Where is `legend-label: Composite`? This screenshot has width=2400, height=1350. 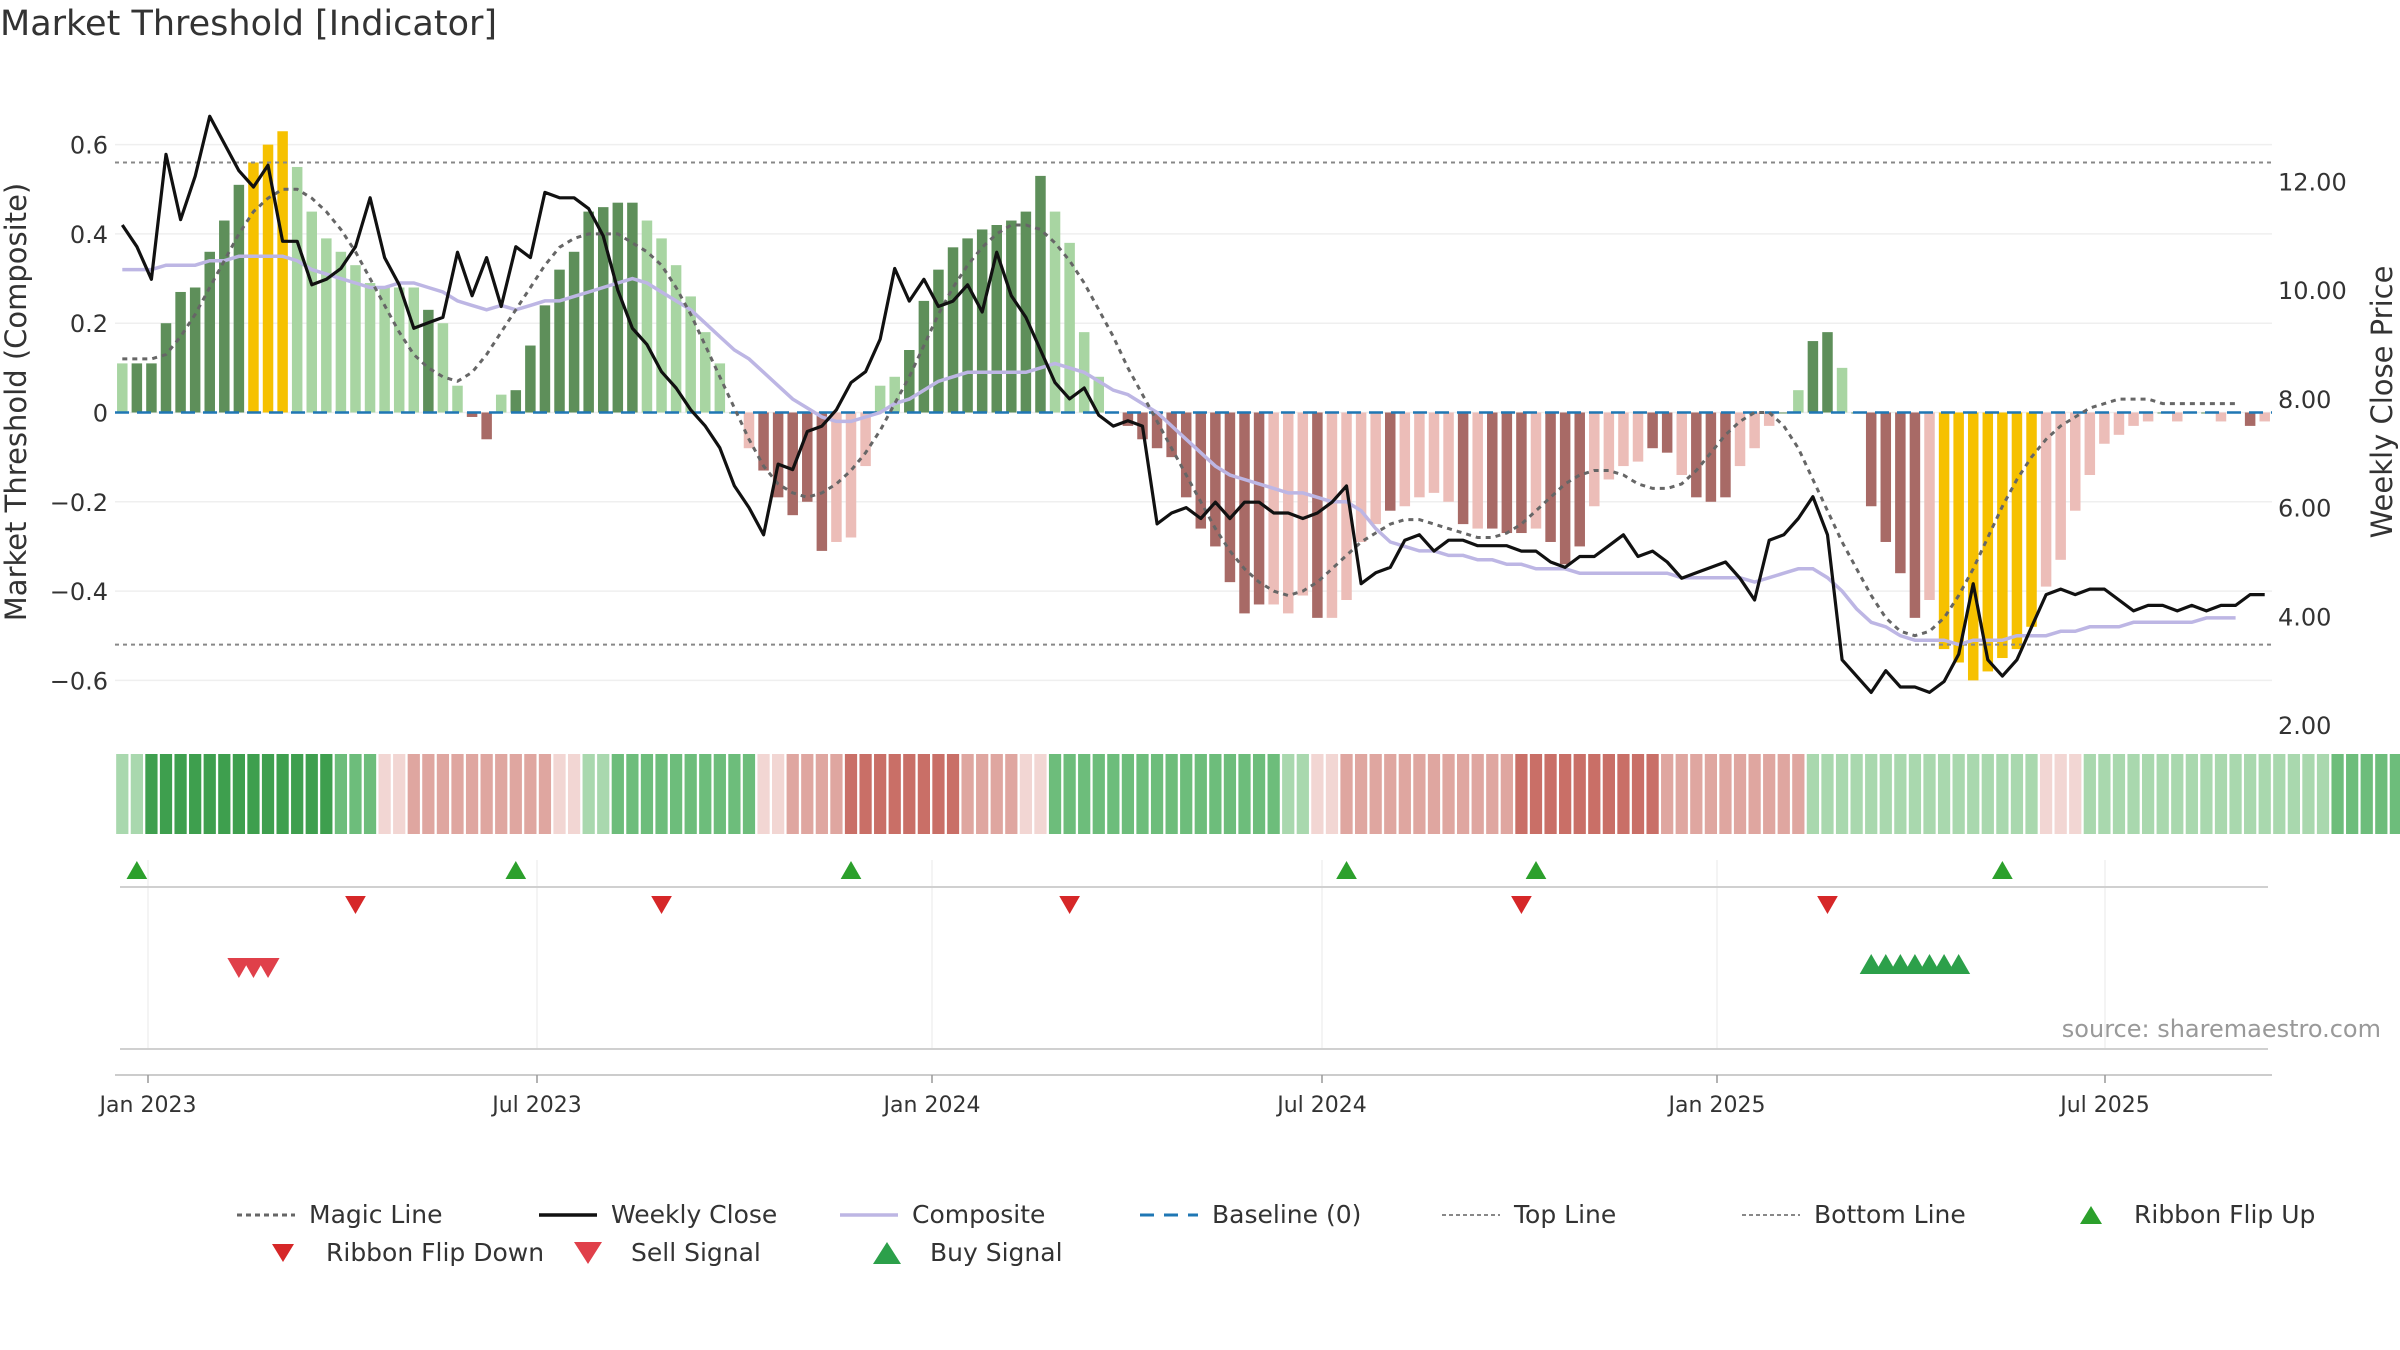 legend-label: Composite is located at coordinates (979, 1214).